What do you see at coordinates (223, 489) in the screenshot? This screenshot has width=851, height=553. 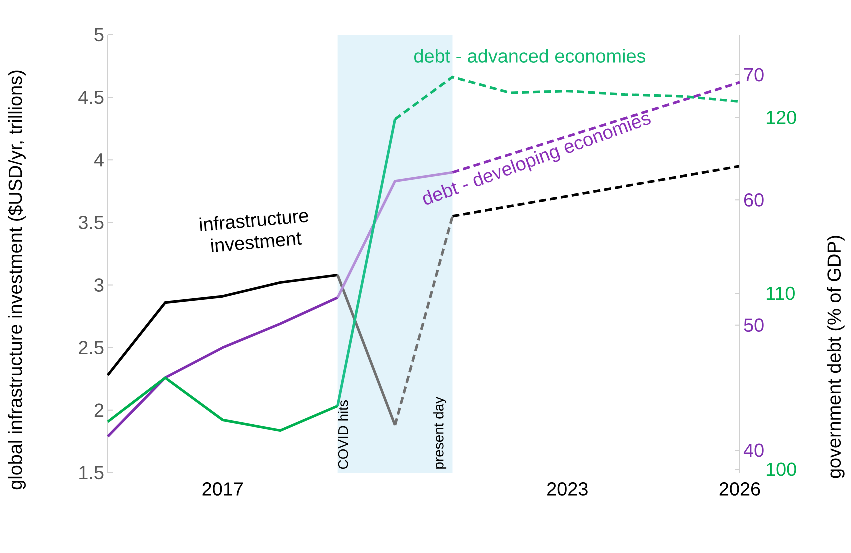 I see `x-tick-label: 2017` at bounding box center [223, 489].